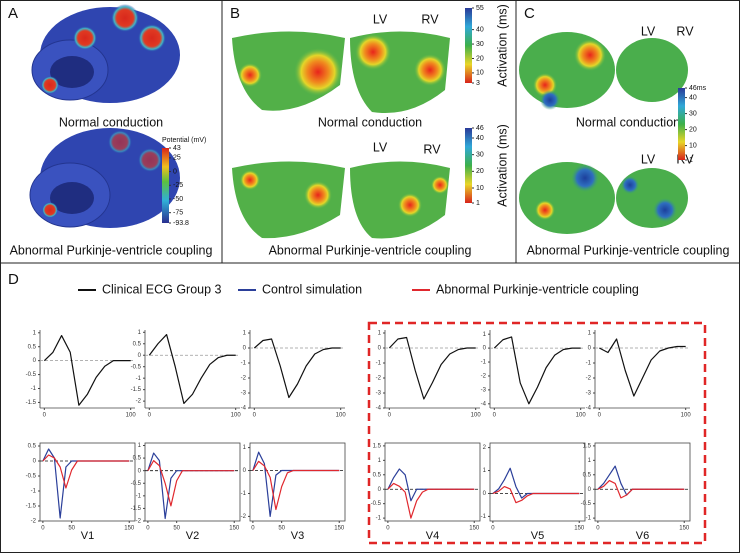  Describe the element at coordinates (537, 289) in the screenshot. I see `legend-label: Abnormal Purkinje-ventricle coupling` at that location.